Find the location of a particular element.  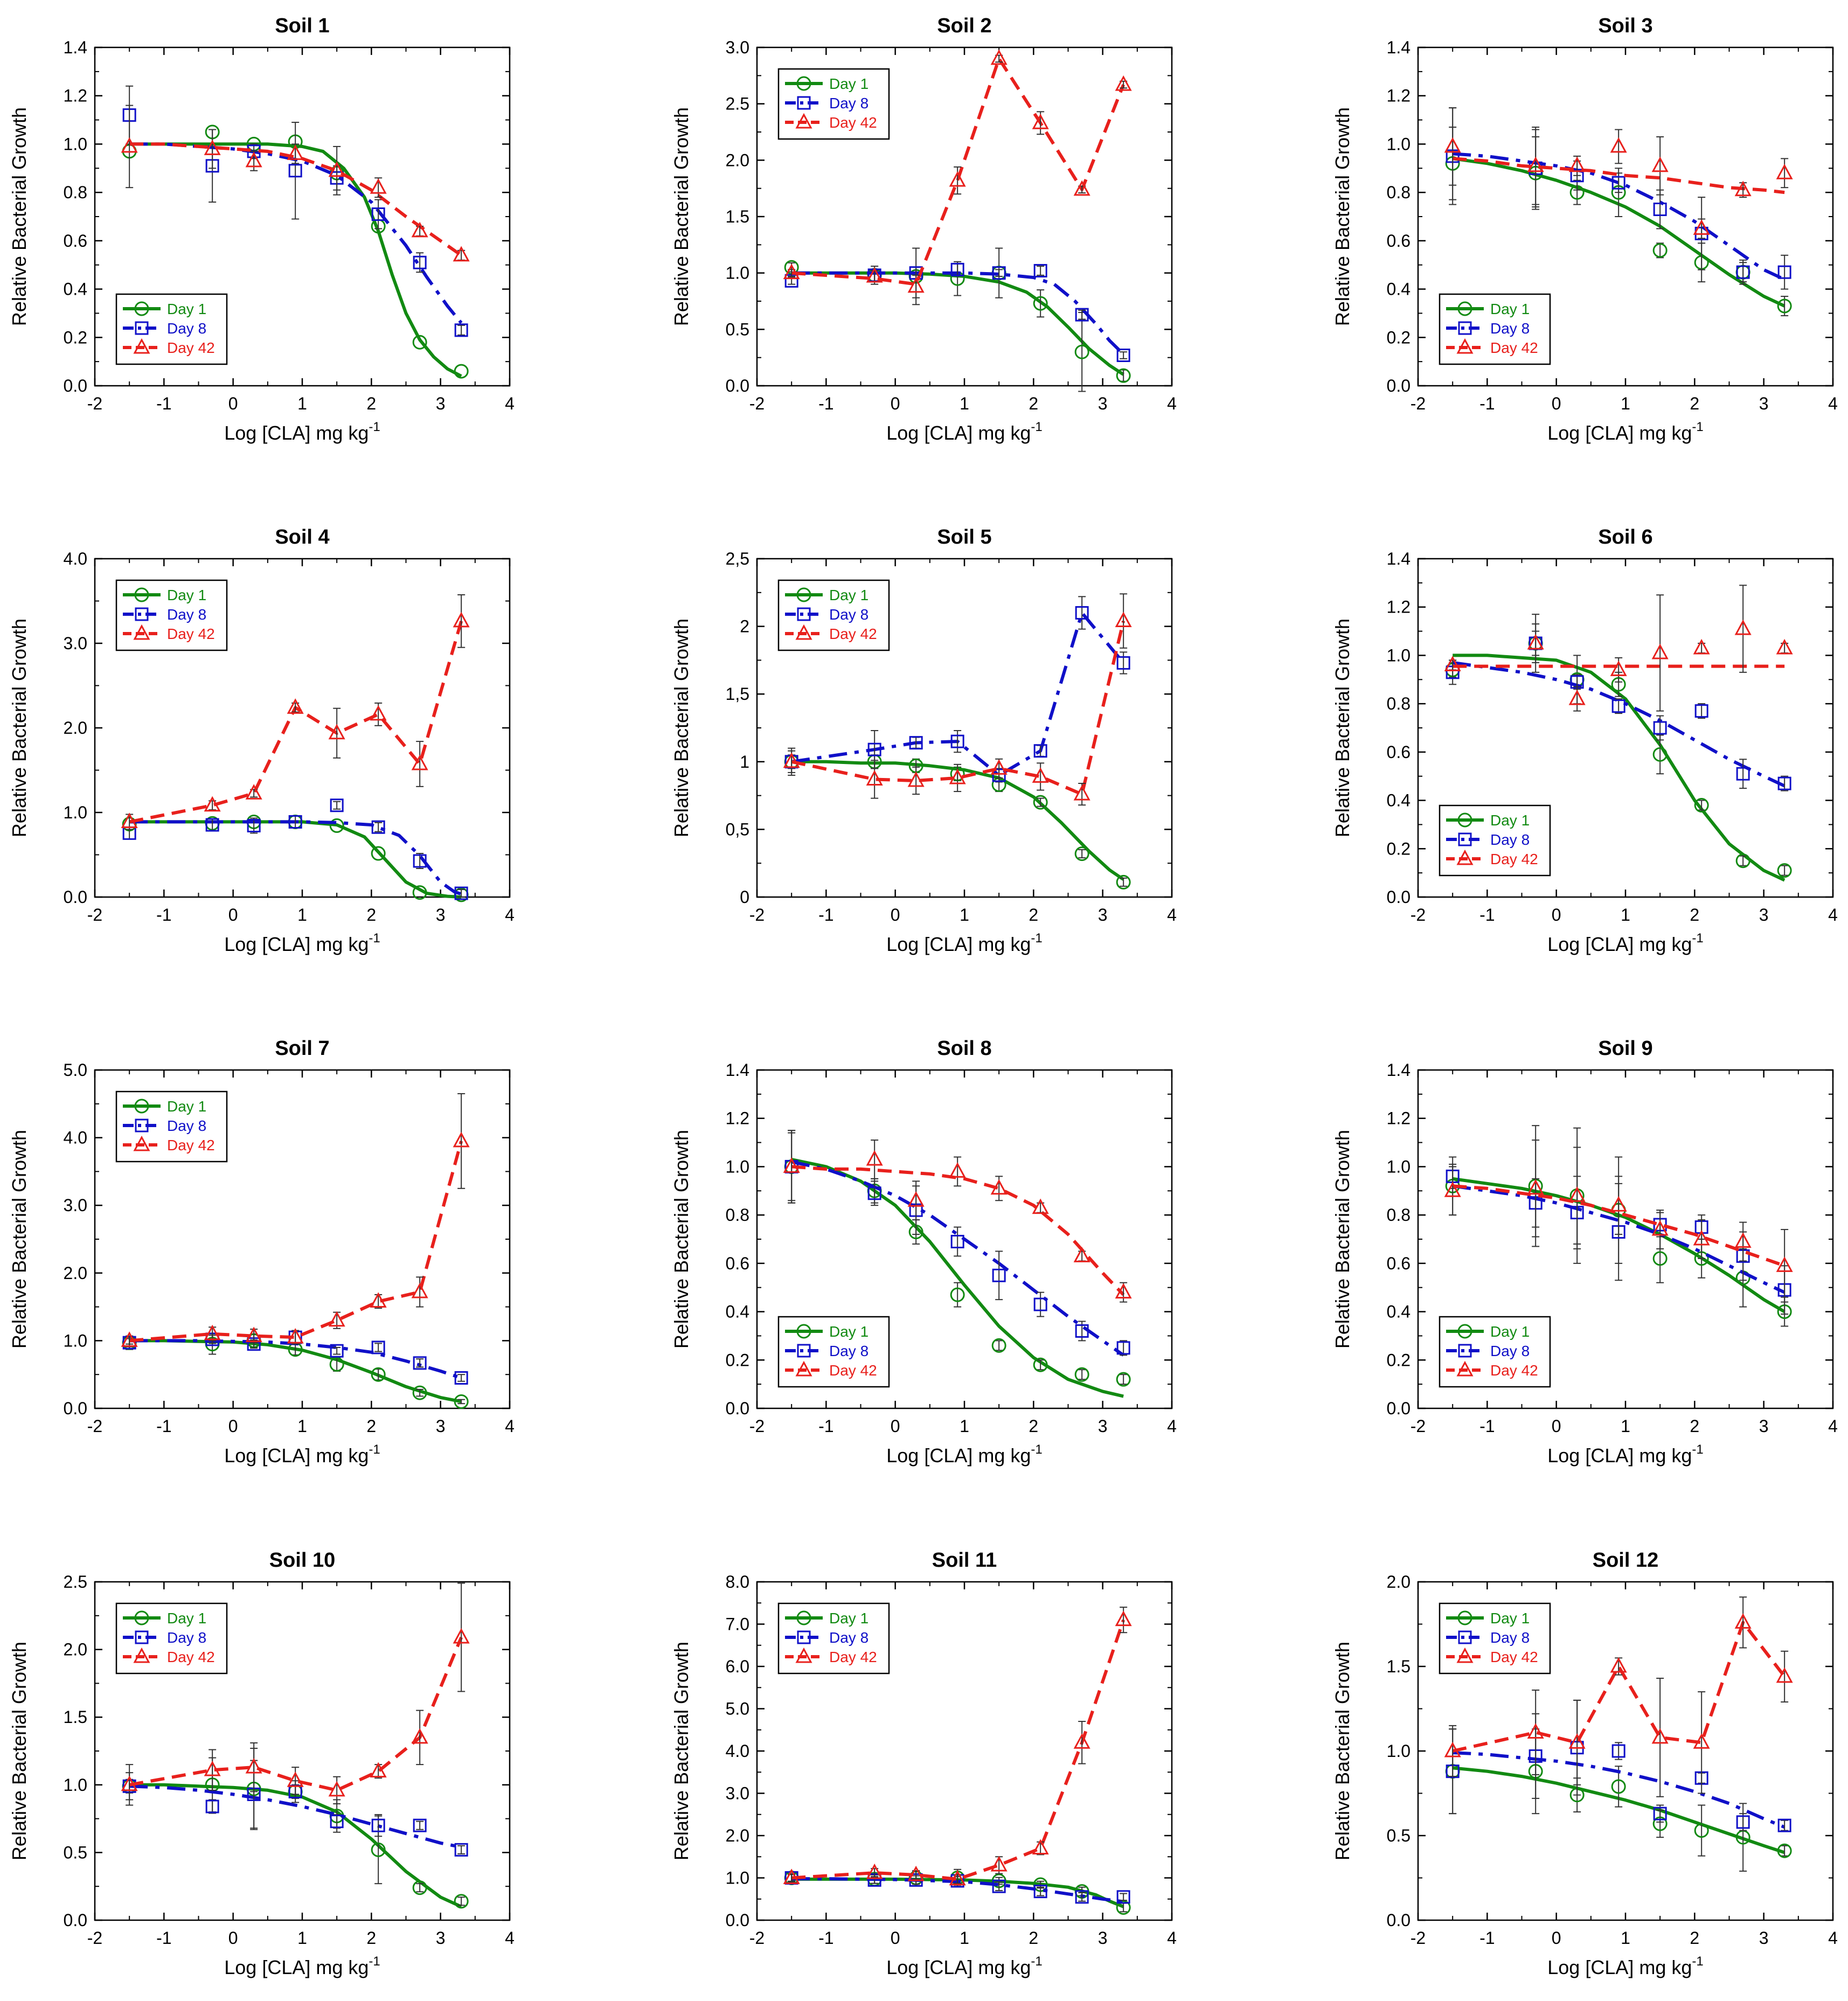

y-tick-label: 6.0 is located at coordinates (737, 1666).